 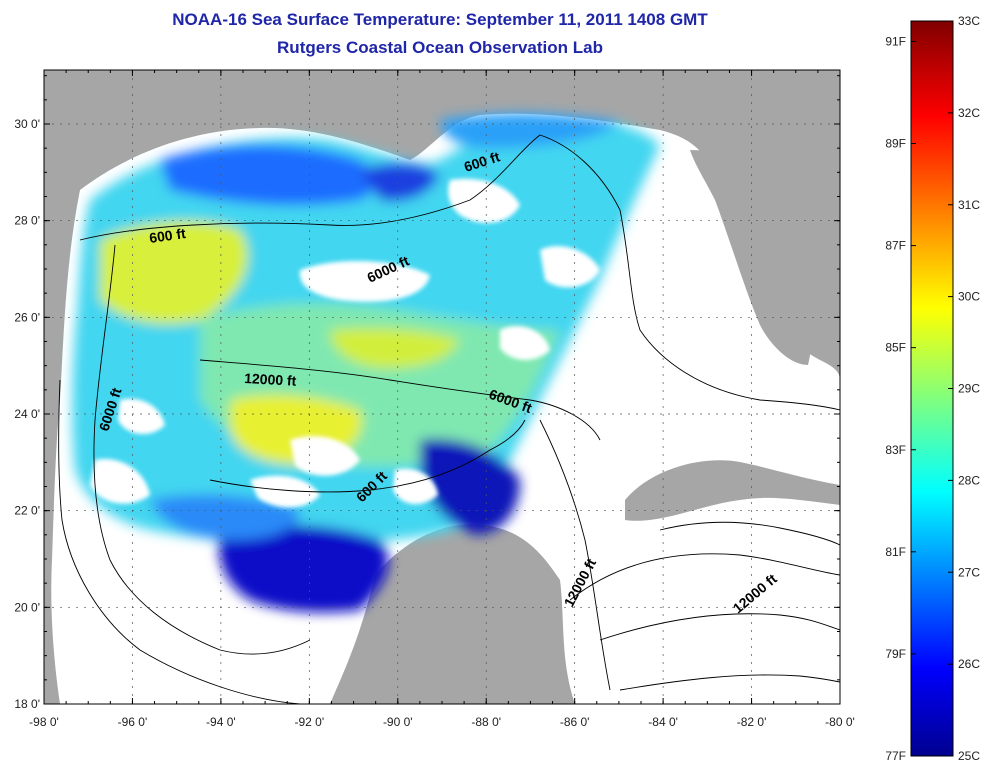 I want to click on x-tick-label: -94 0', so click(x=221, y=722).